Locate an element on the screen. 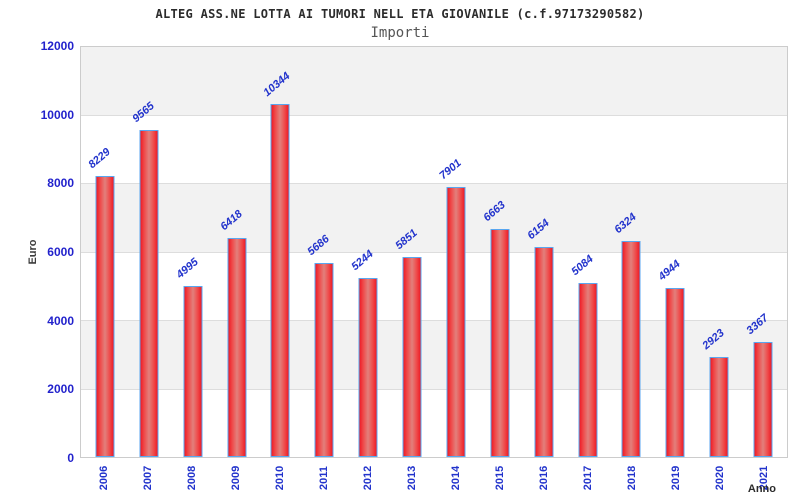 This screenshot has height=500, width=800. bar-2008 is located at coordinates (193, 371).